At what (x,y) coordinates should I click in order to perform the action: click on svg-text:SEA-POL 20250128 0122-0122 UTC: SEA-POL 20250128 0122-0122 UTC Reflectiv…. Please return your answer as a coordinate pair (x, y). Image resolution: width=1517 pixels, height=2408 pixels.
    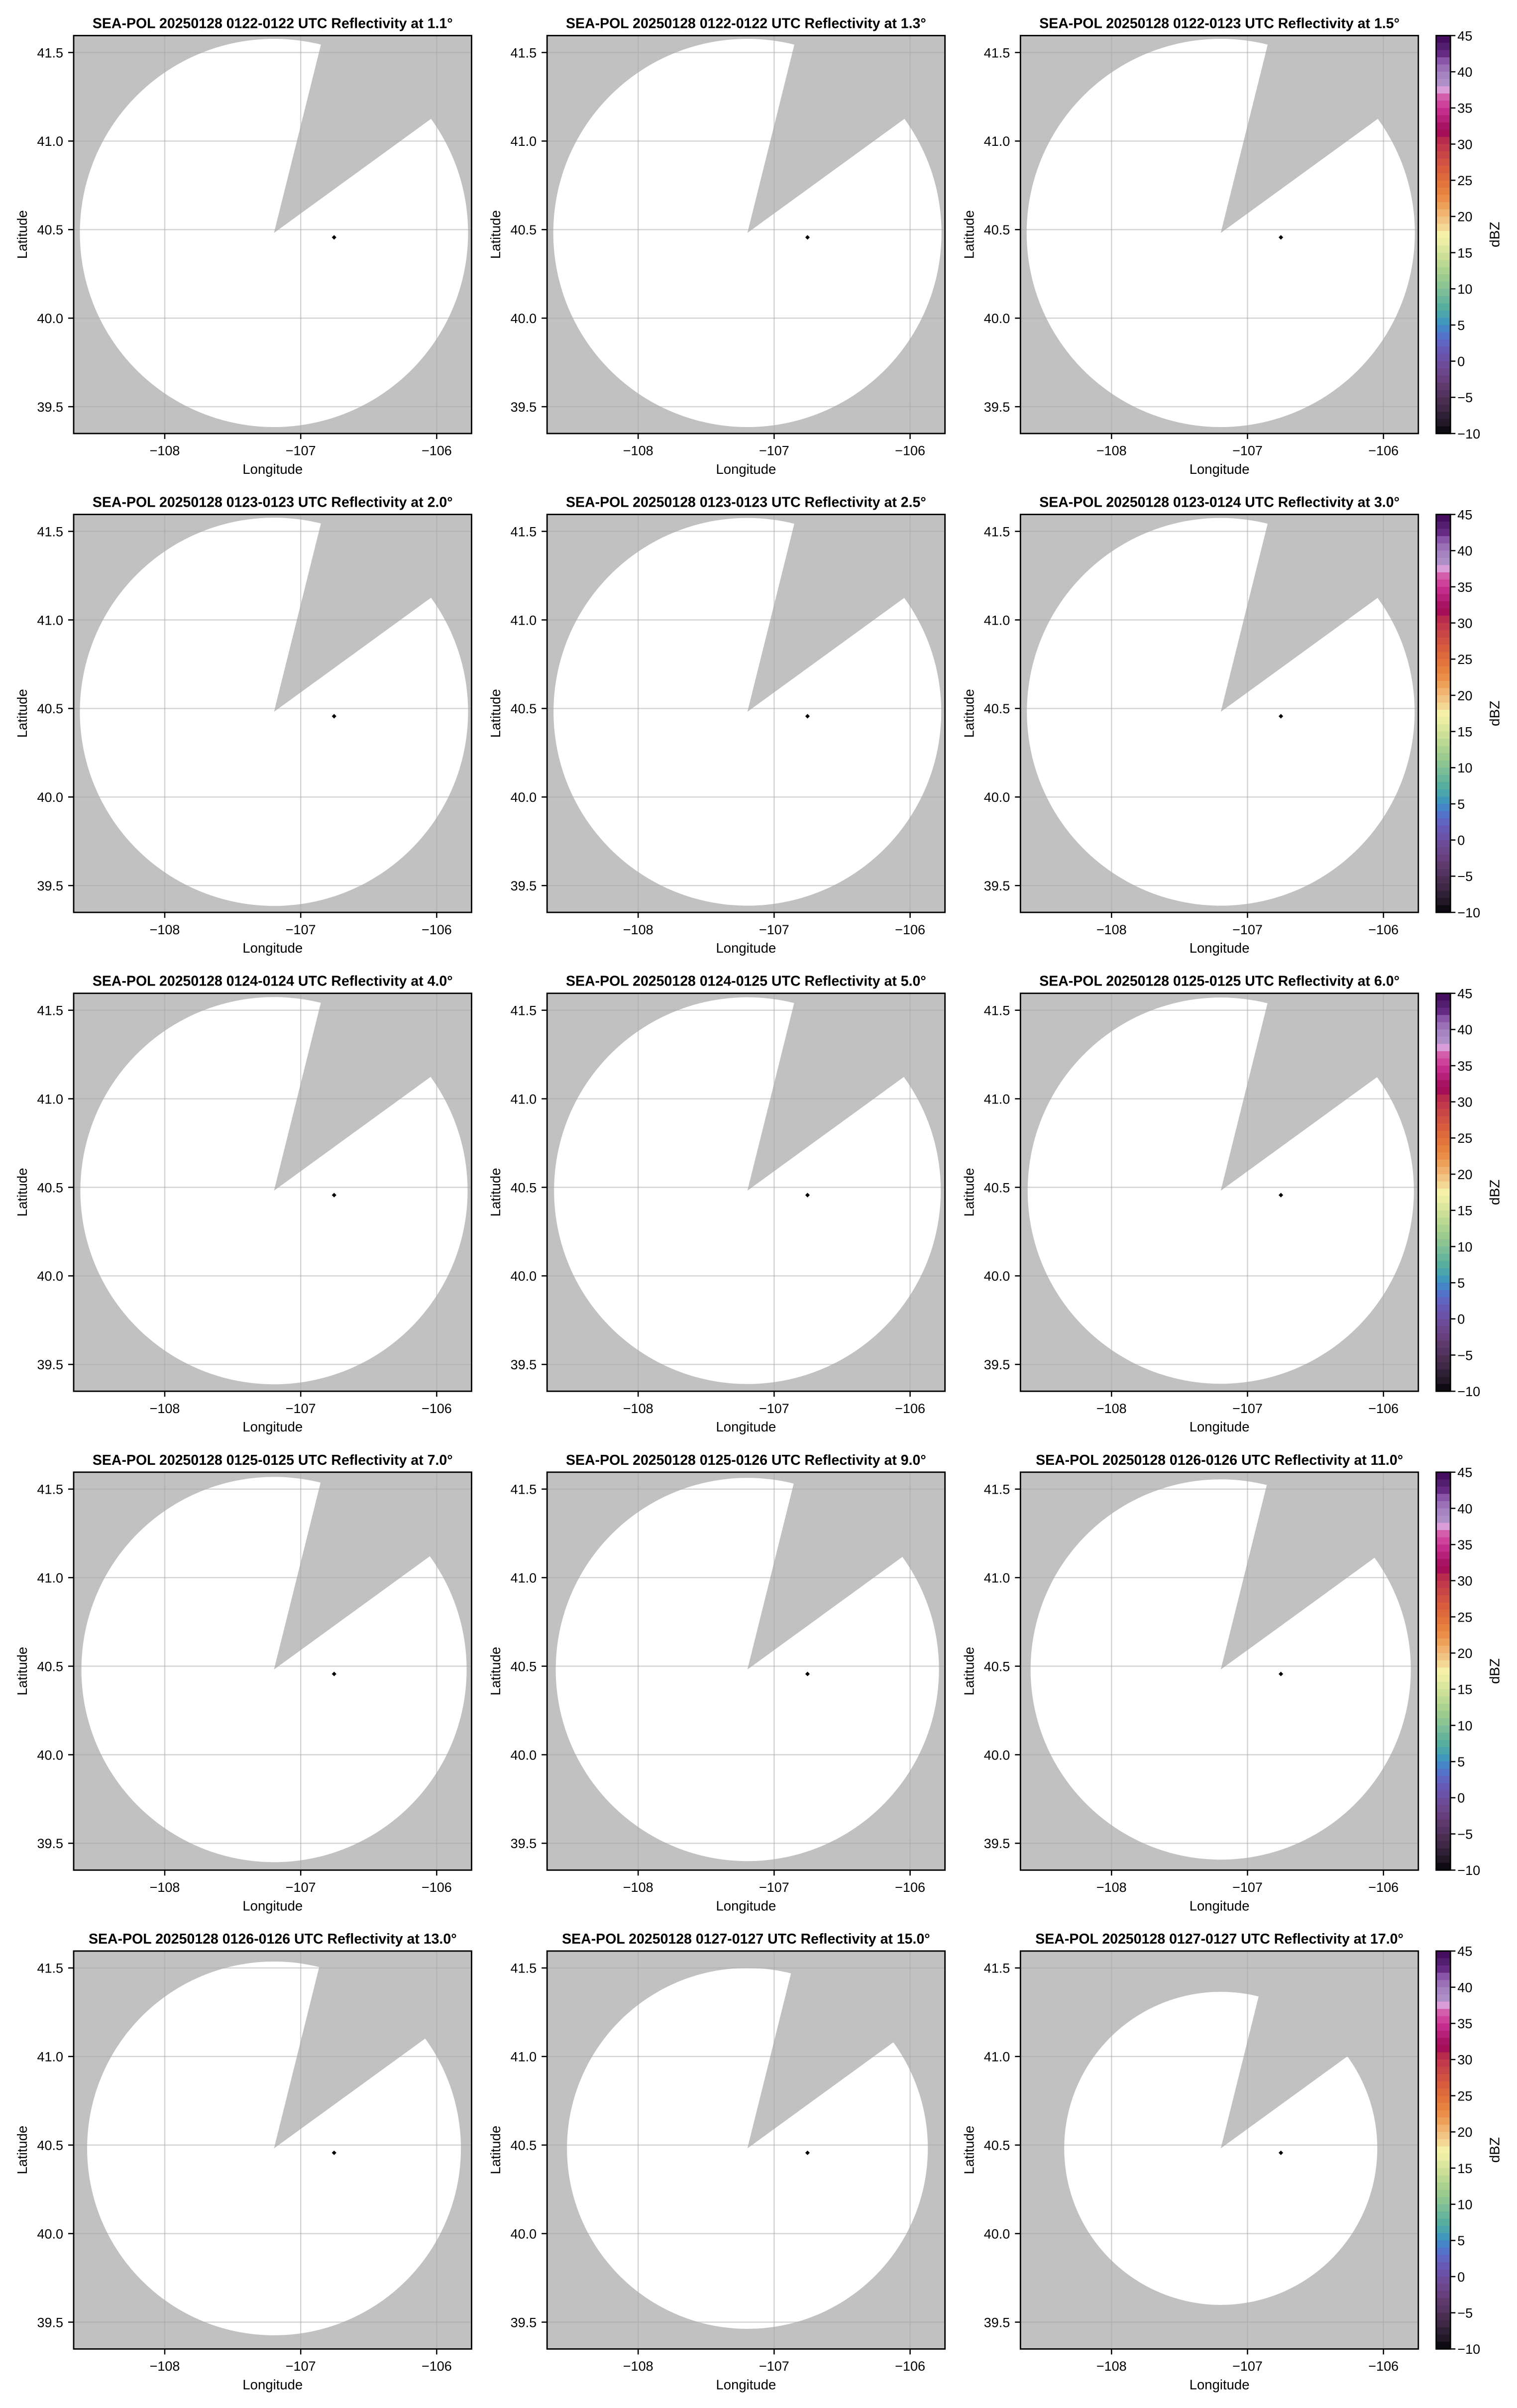
    Looking at the image, I should click on (746, 24).